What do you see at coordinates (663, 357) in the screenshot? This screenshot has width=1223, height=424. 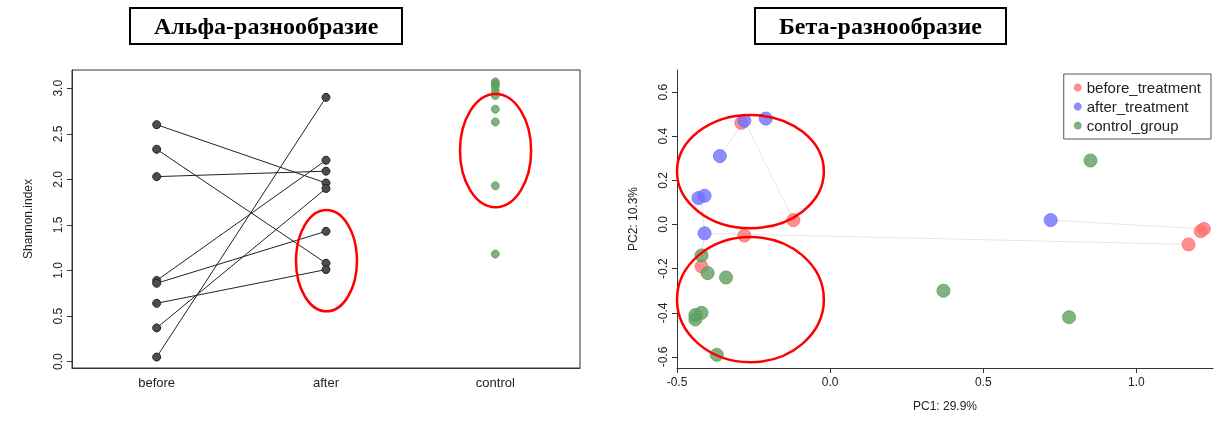 I see `y-tick-label: -0.6` at bounding box center [663, 357].